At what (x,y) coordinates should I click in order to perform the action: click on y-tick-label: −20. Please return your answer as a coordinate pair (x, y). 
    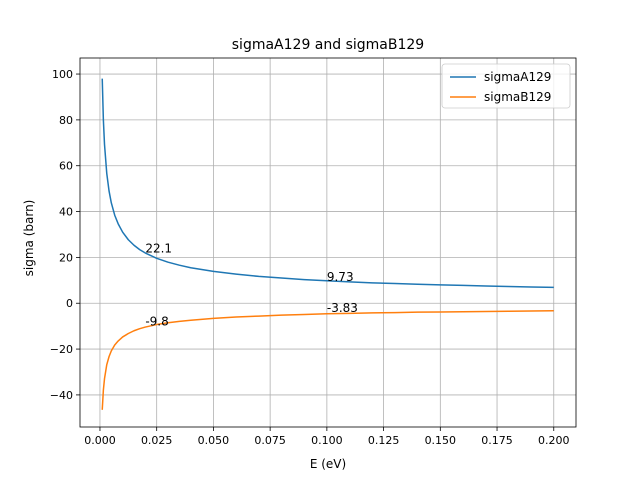
    Looking at the image, I should click on (61, 349).